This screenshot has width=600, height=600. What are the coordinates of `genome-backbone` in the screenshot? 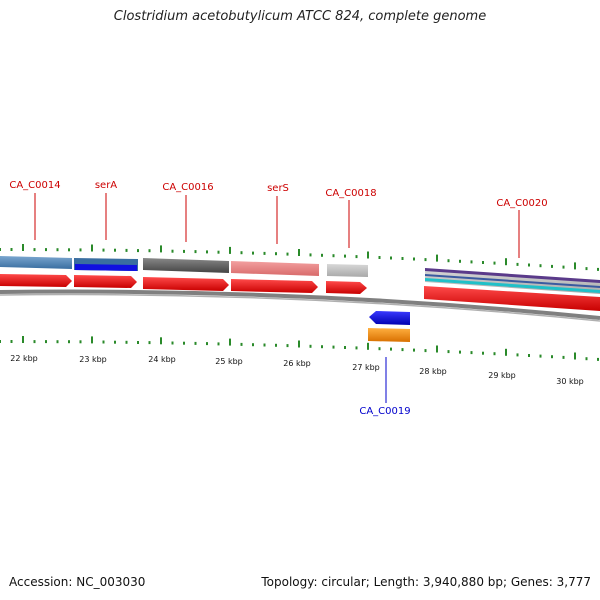 It's located at (300, 304).